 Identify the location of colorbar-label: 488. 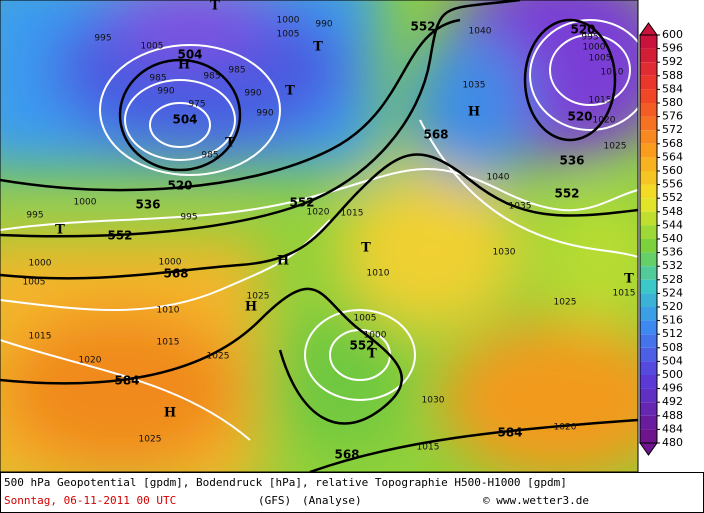
(672, 415).